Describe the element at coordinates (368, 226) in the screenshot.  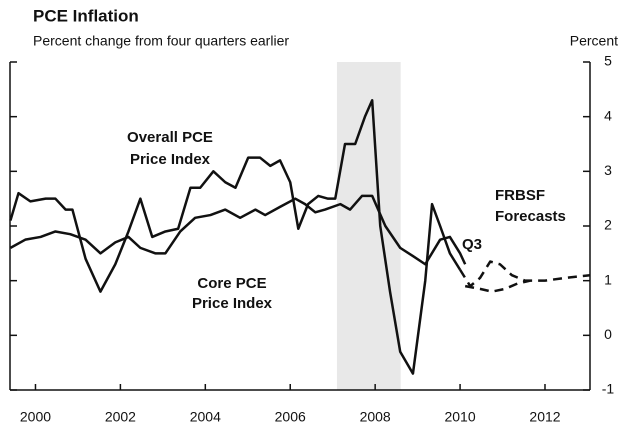
I see `shaded-period` at that location.